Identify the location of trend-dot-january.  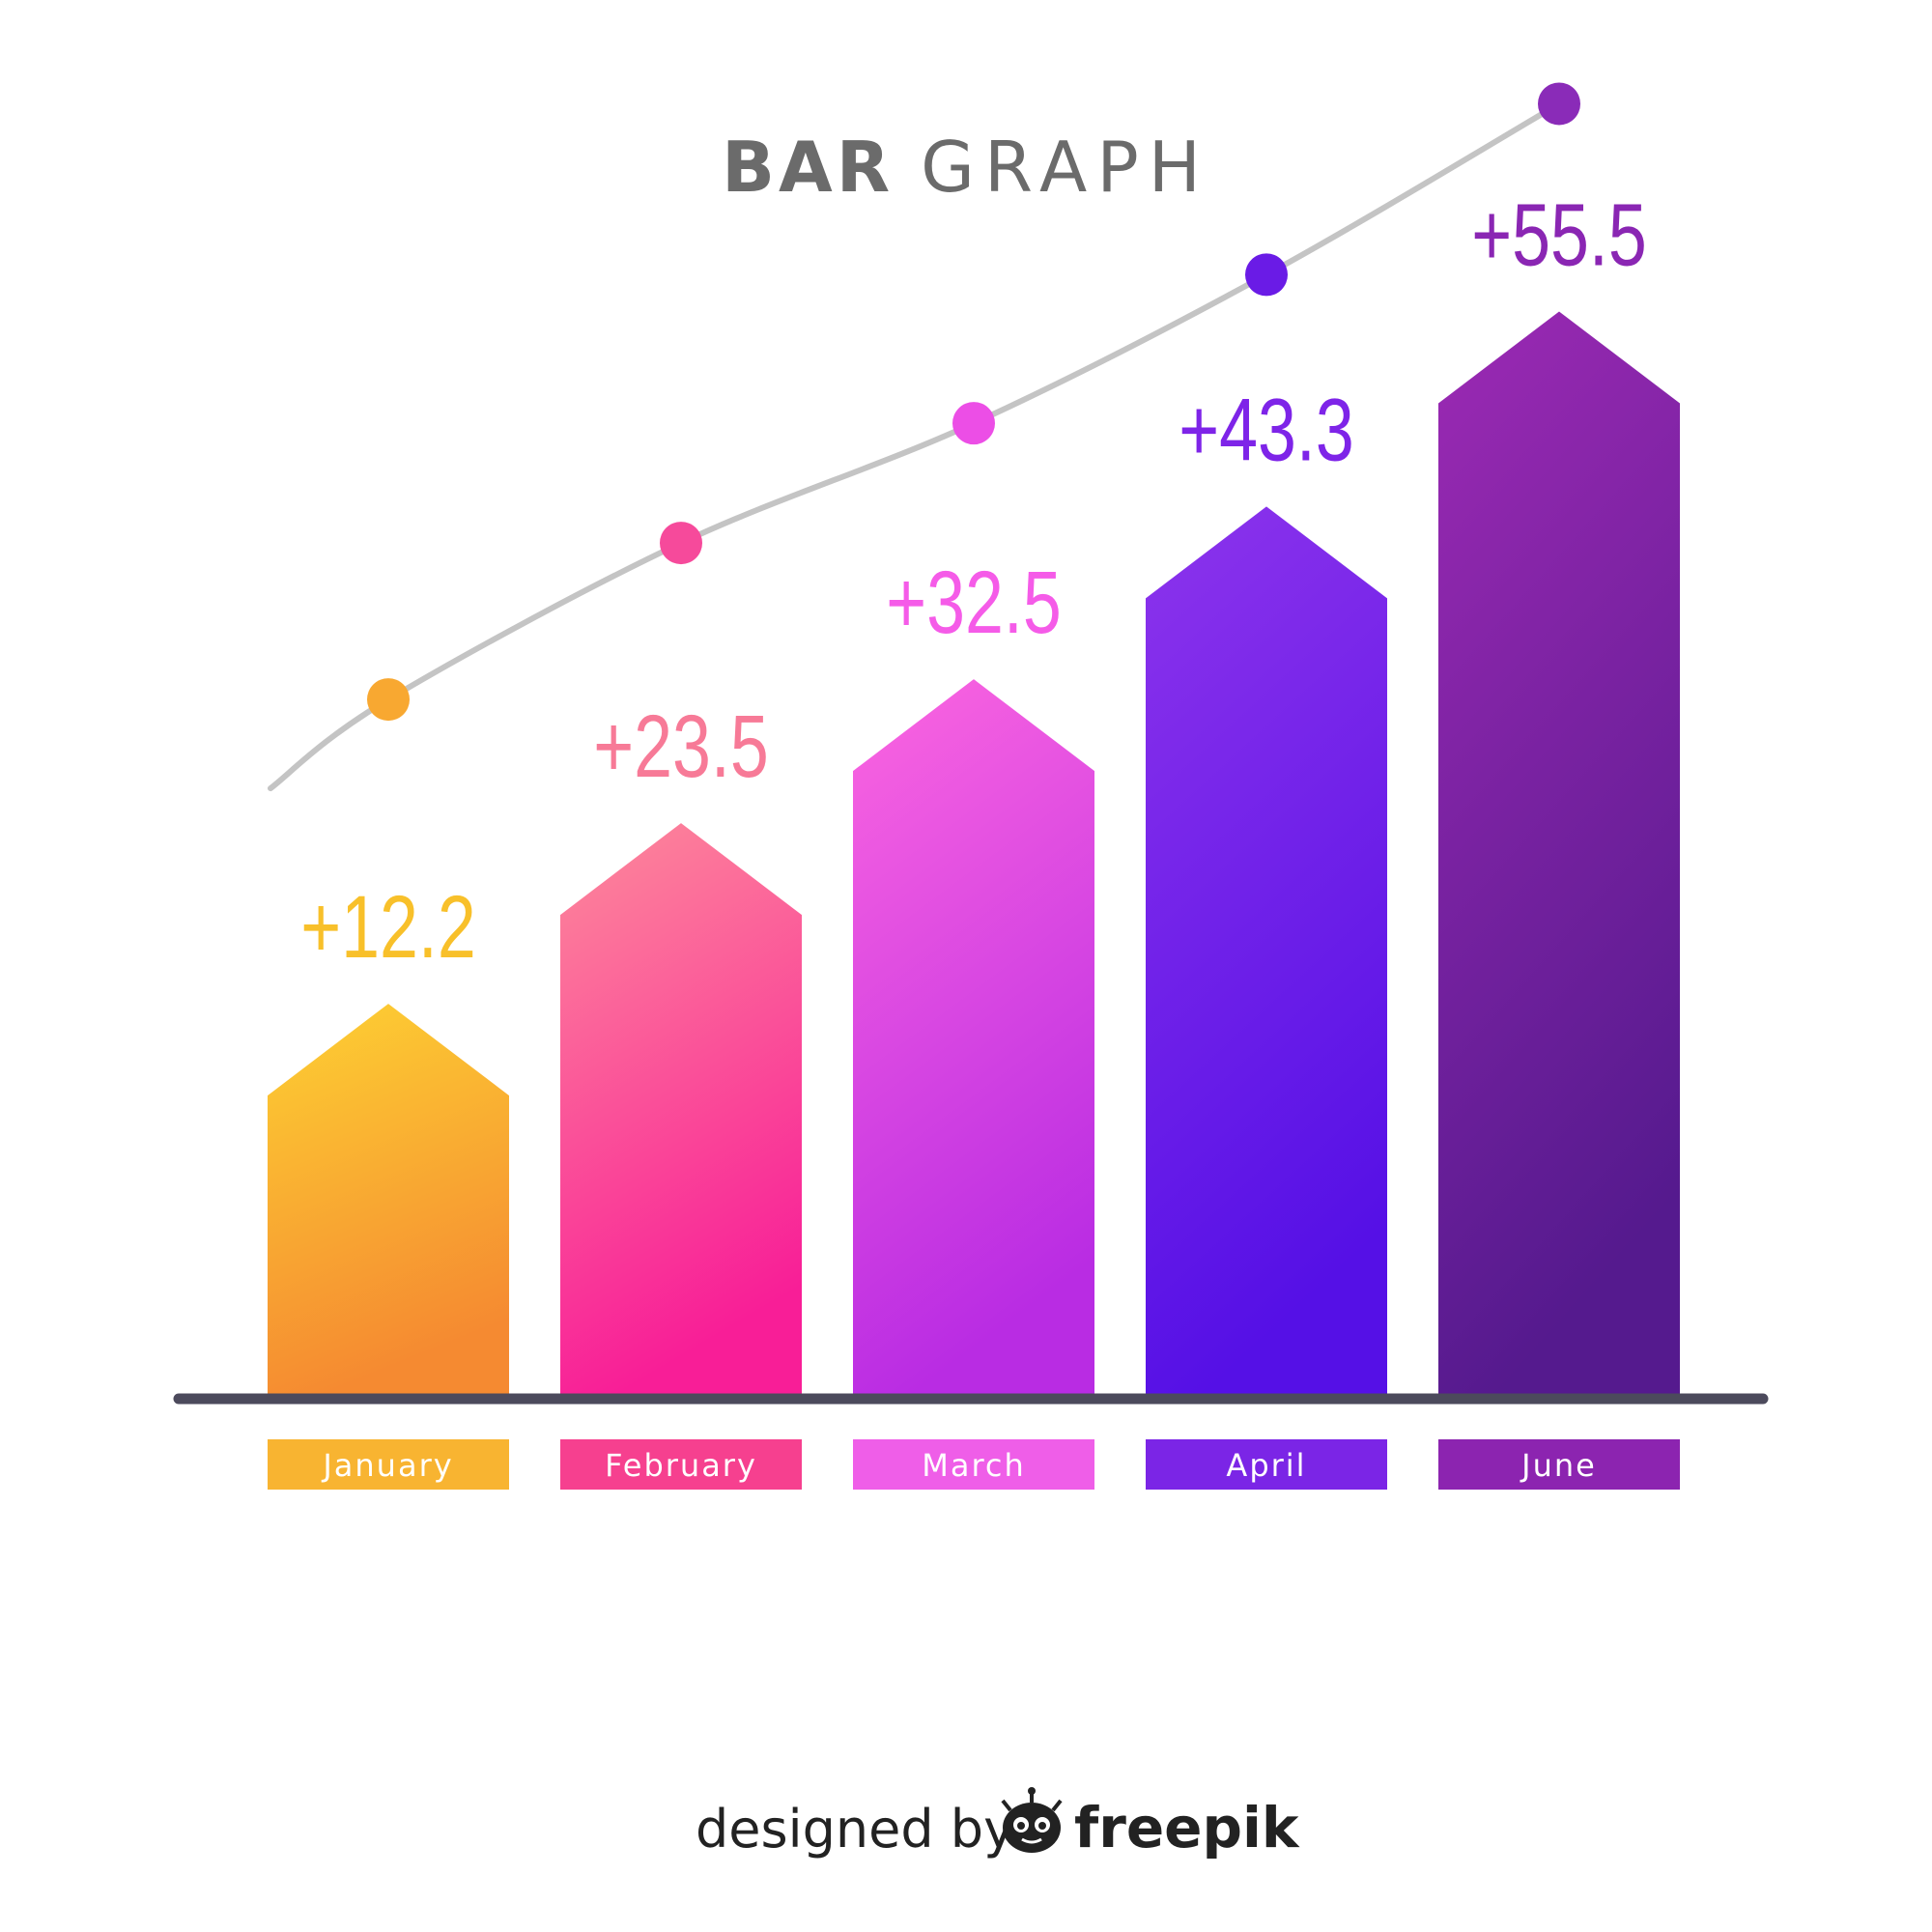
(388, 700).